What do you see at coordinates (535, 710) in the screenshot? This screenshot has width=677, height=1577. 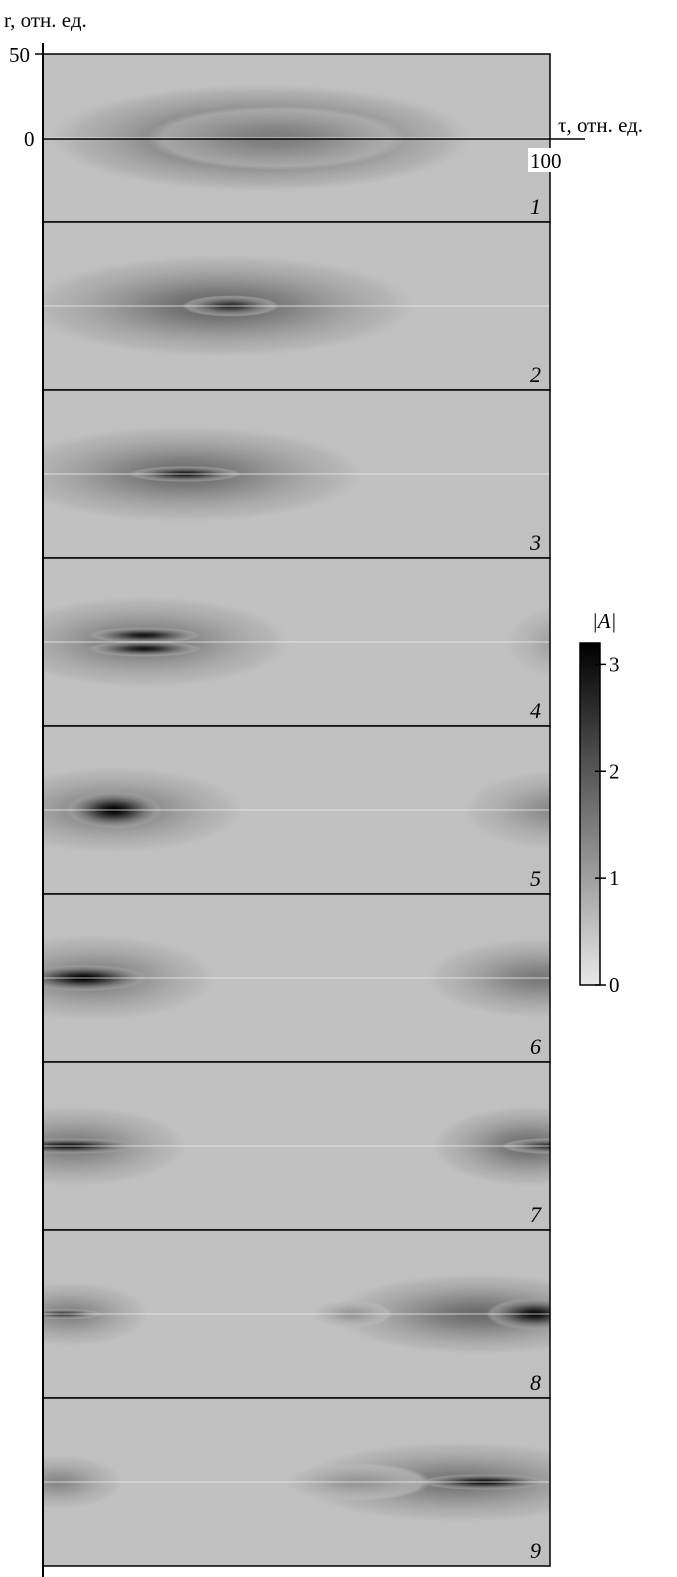 I see `panel-label-4: 4` at bounding box center [535, 710].